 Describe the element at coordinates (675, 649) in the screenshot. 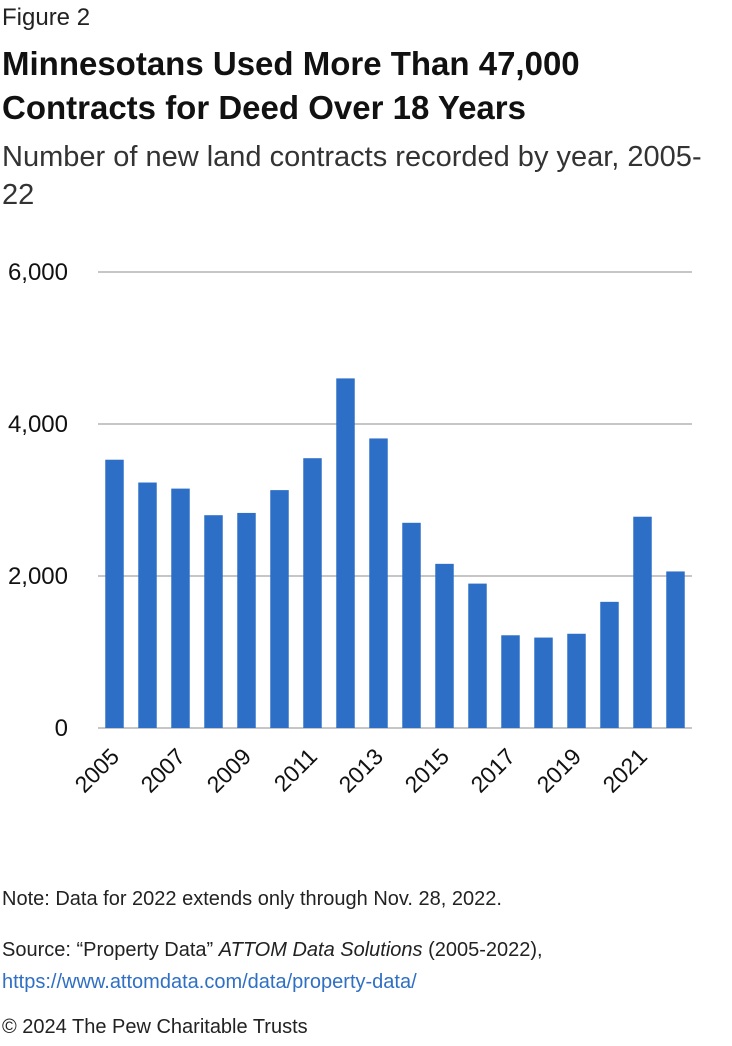

I see `bar-2022` at that location.